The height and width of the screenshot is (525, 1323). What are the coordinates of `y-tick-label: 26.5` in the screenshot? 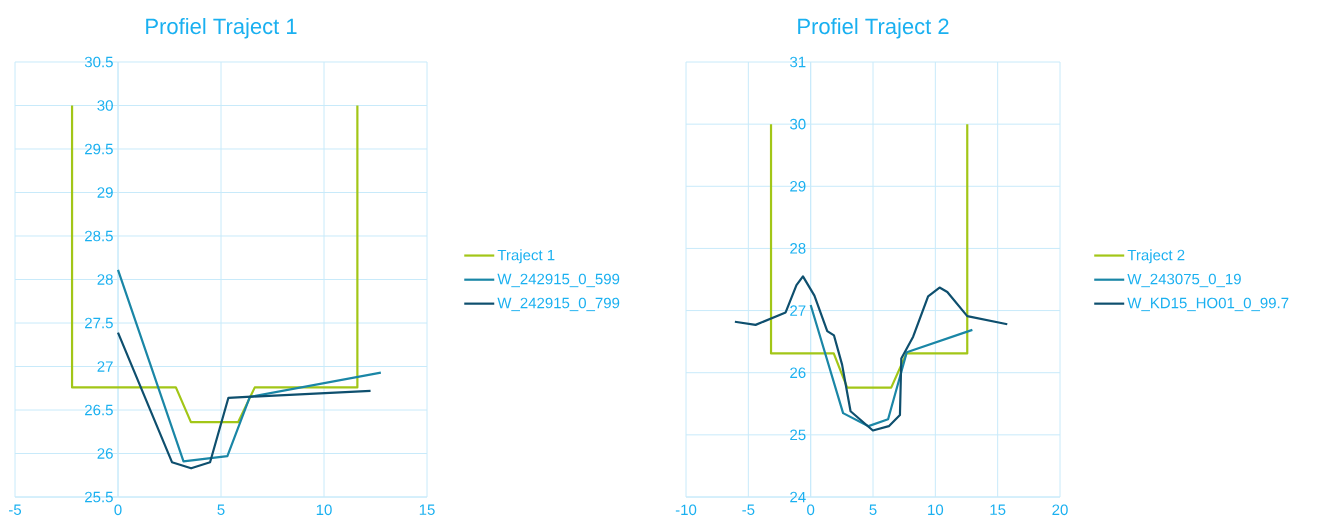 It's located at (99, 410).